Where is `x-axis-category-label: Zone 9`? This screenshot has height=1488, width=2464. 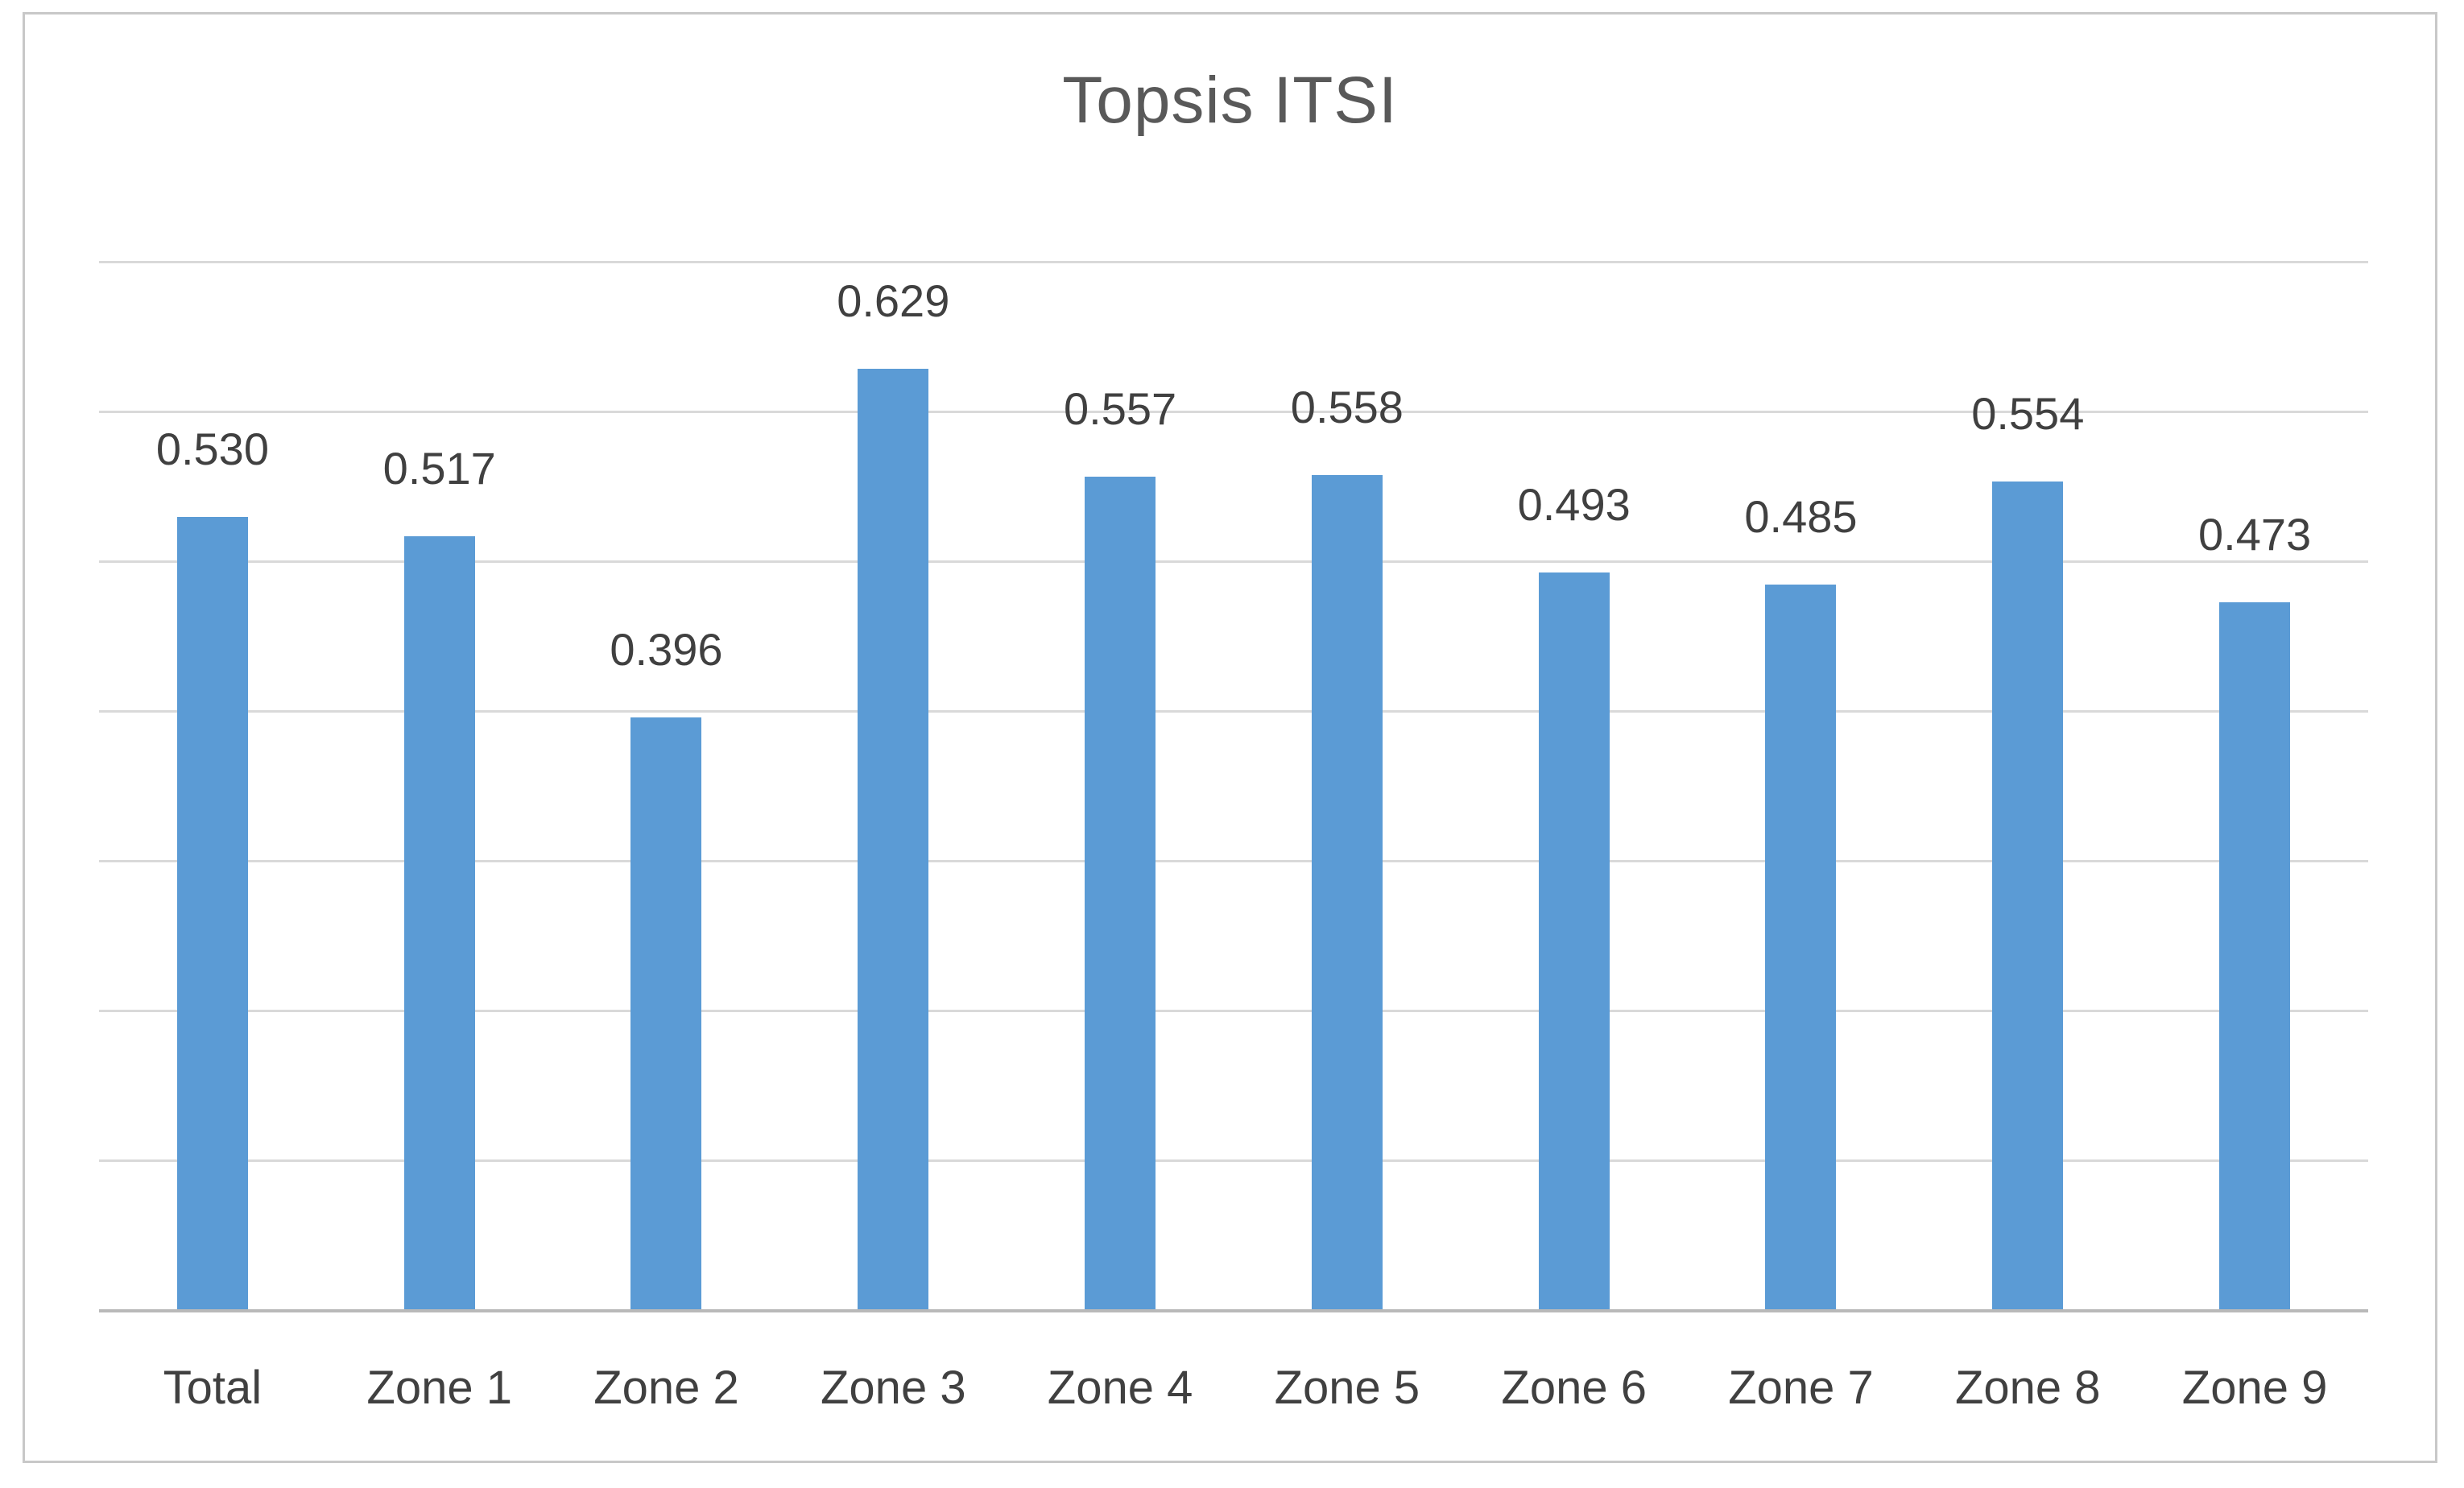
x-axis-category-label: Zone 9 is located at coordinates (2254, 1388).